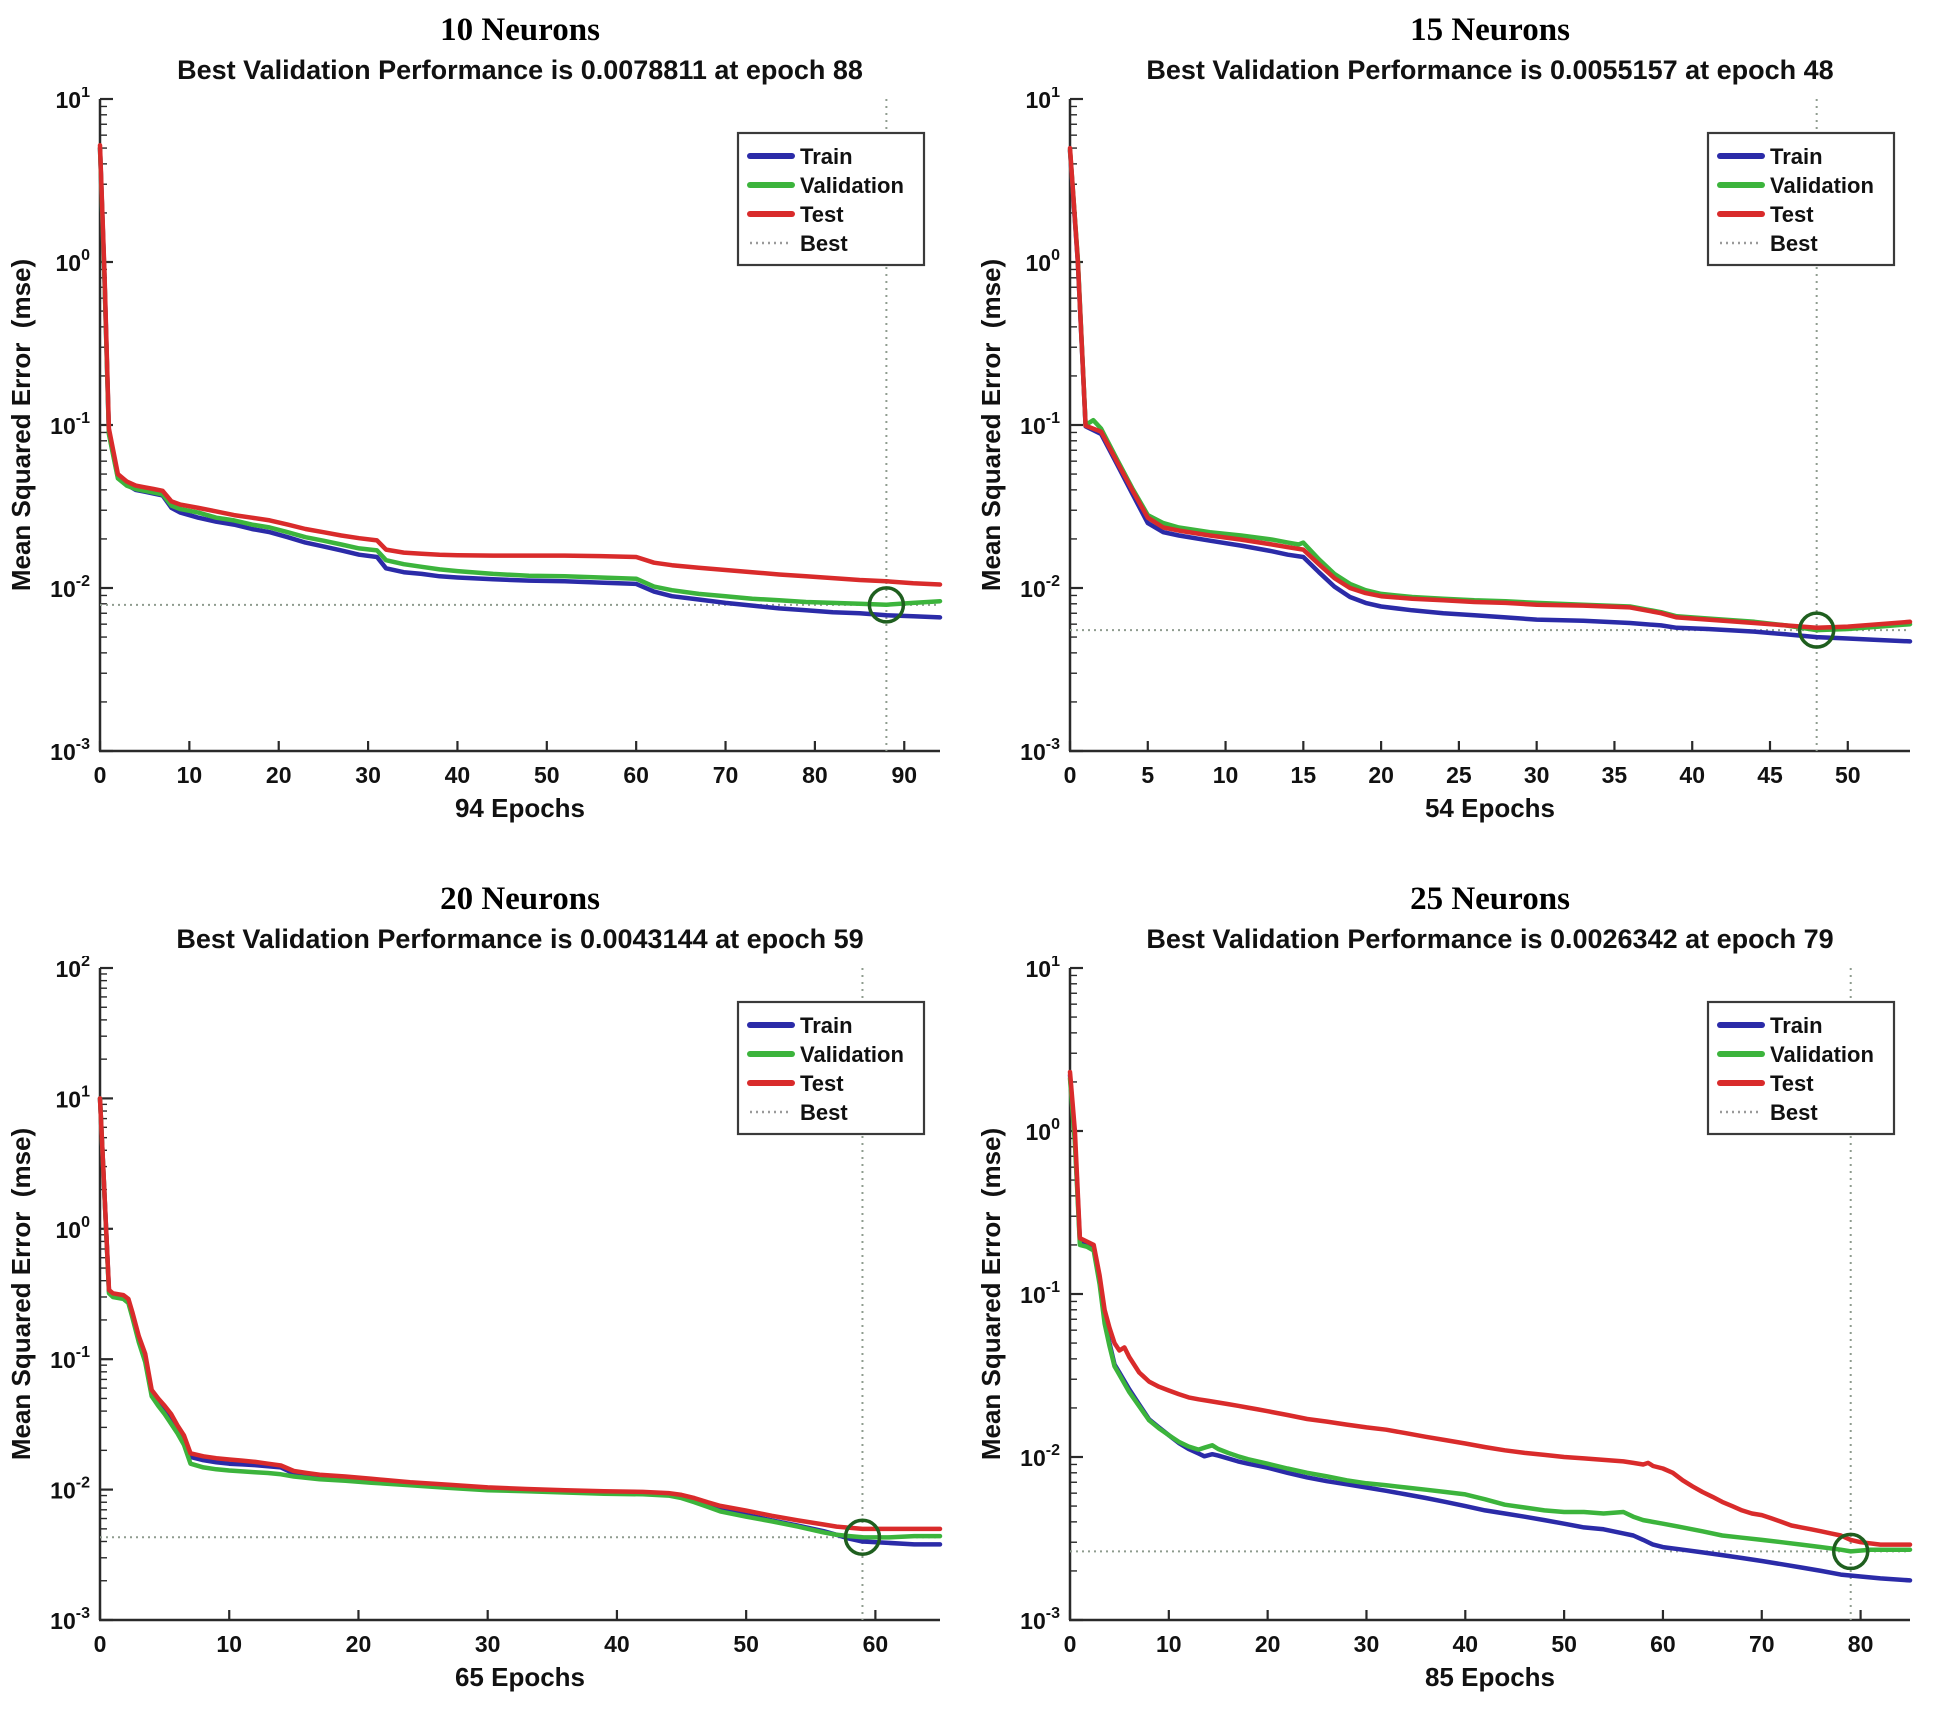 The image size is (1940, 1719). I want to click on y-tick-label: 10⁻³, so click(1040, 1619).